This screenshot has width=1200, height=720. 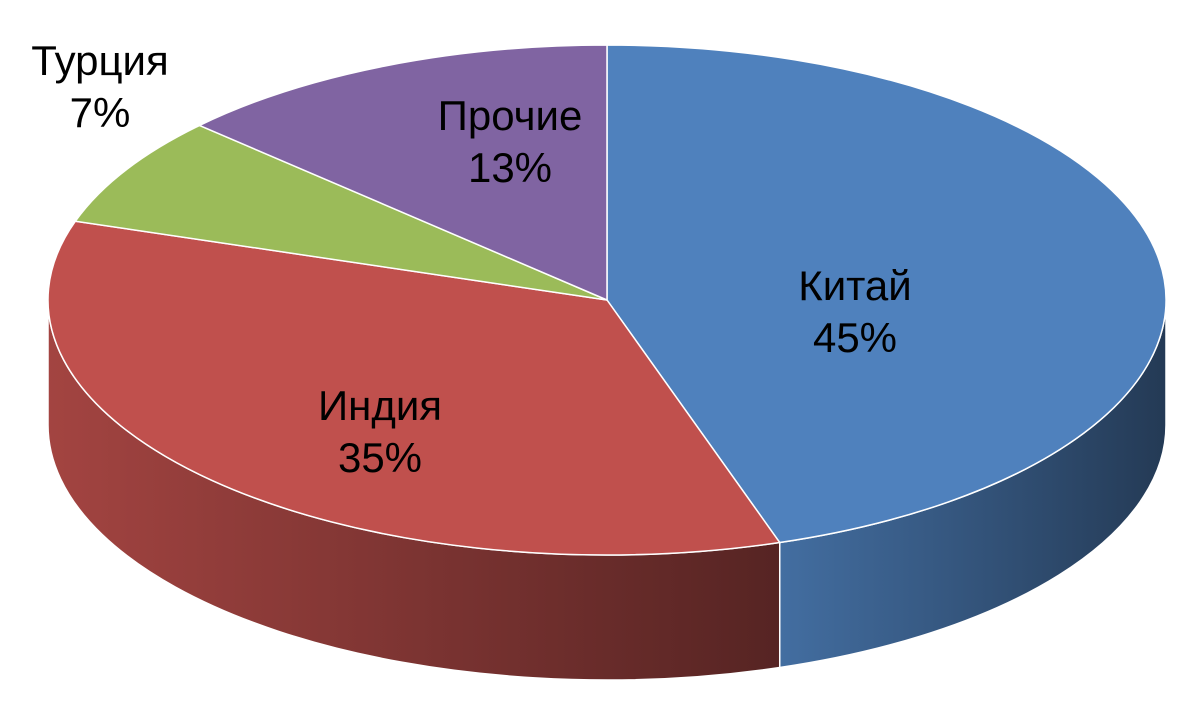 I want to click on category-label: Турция, so click(x=99, y=60).